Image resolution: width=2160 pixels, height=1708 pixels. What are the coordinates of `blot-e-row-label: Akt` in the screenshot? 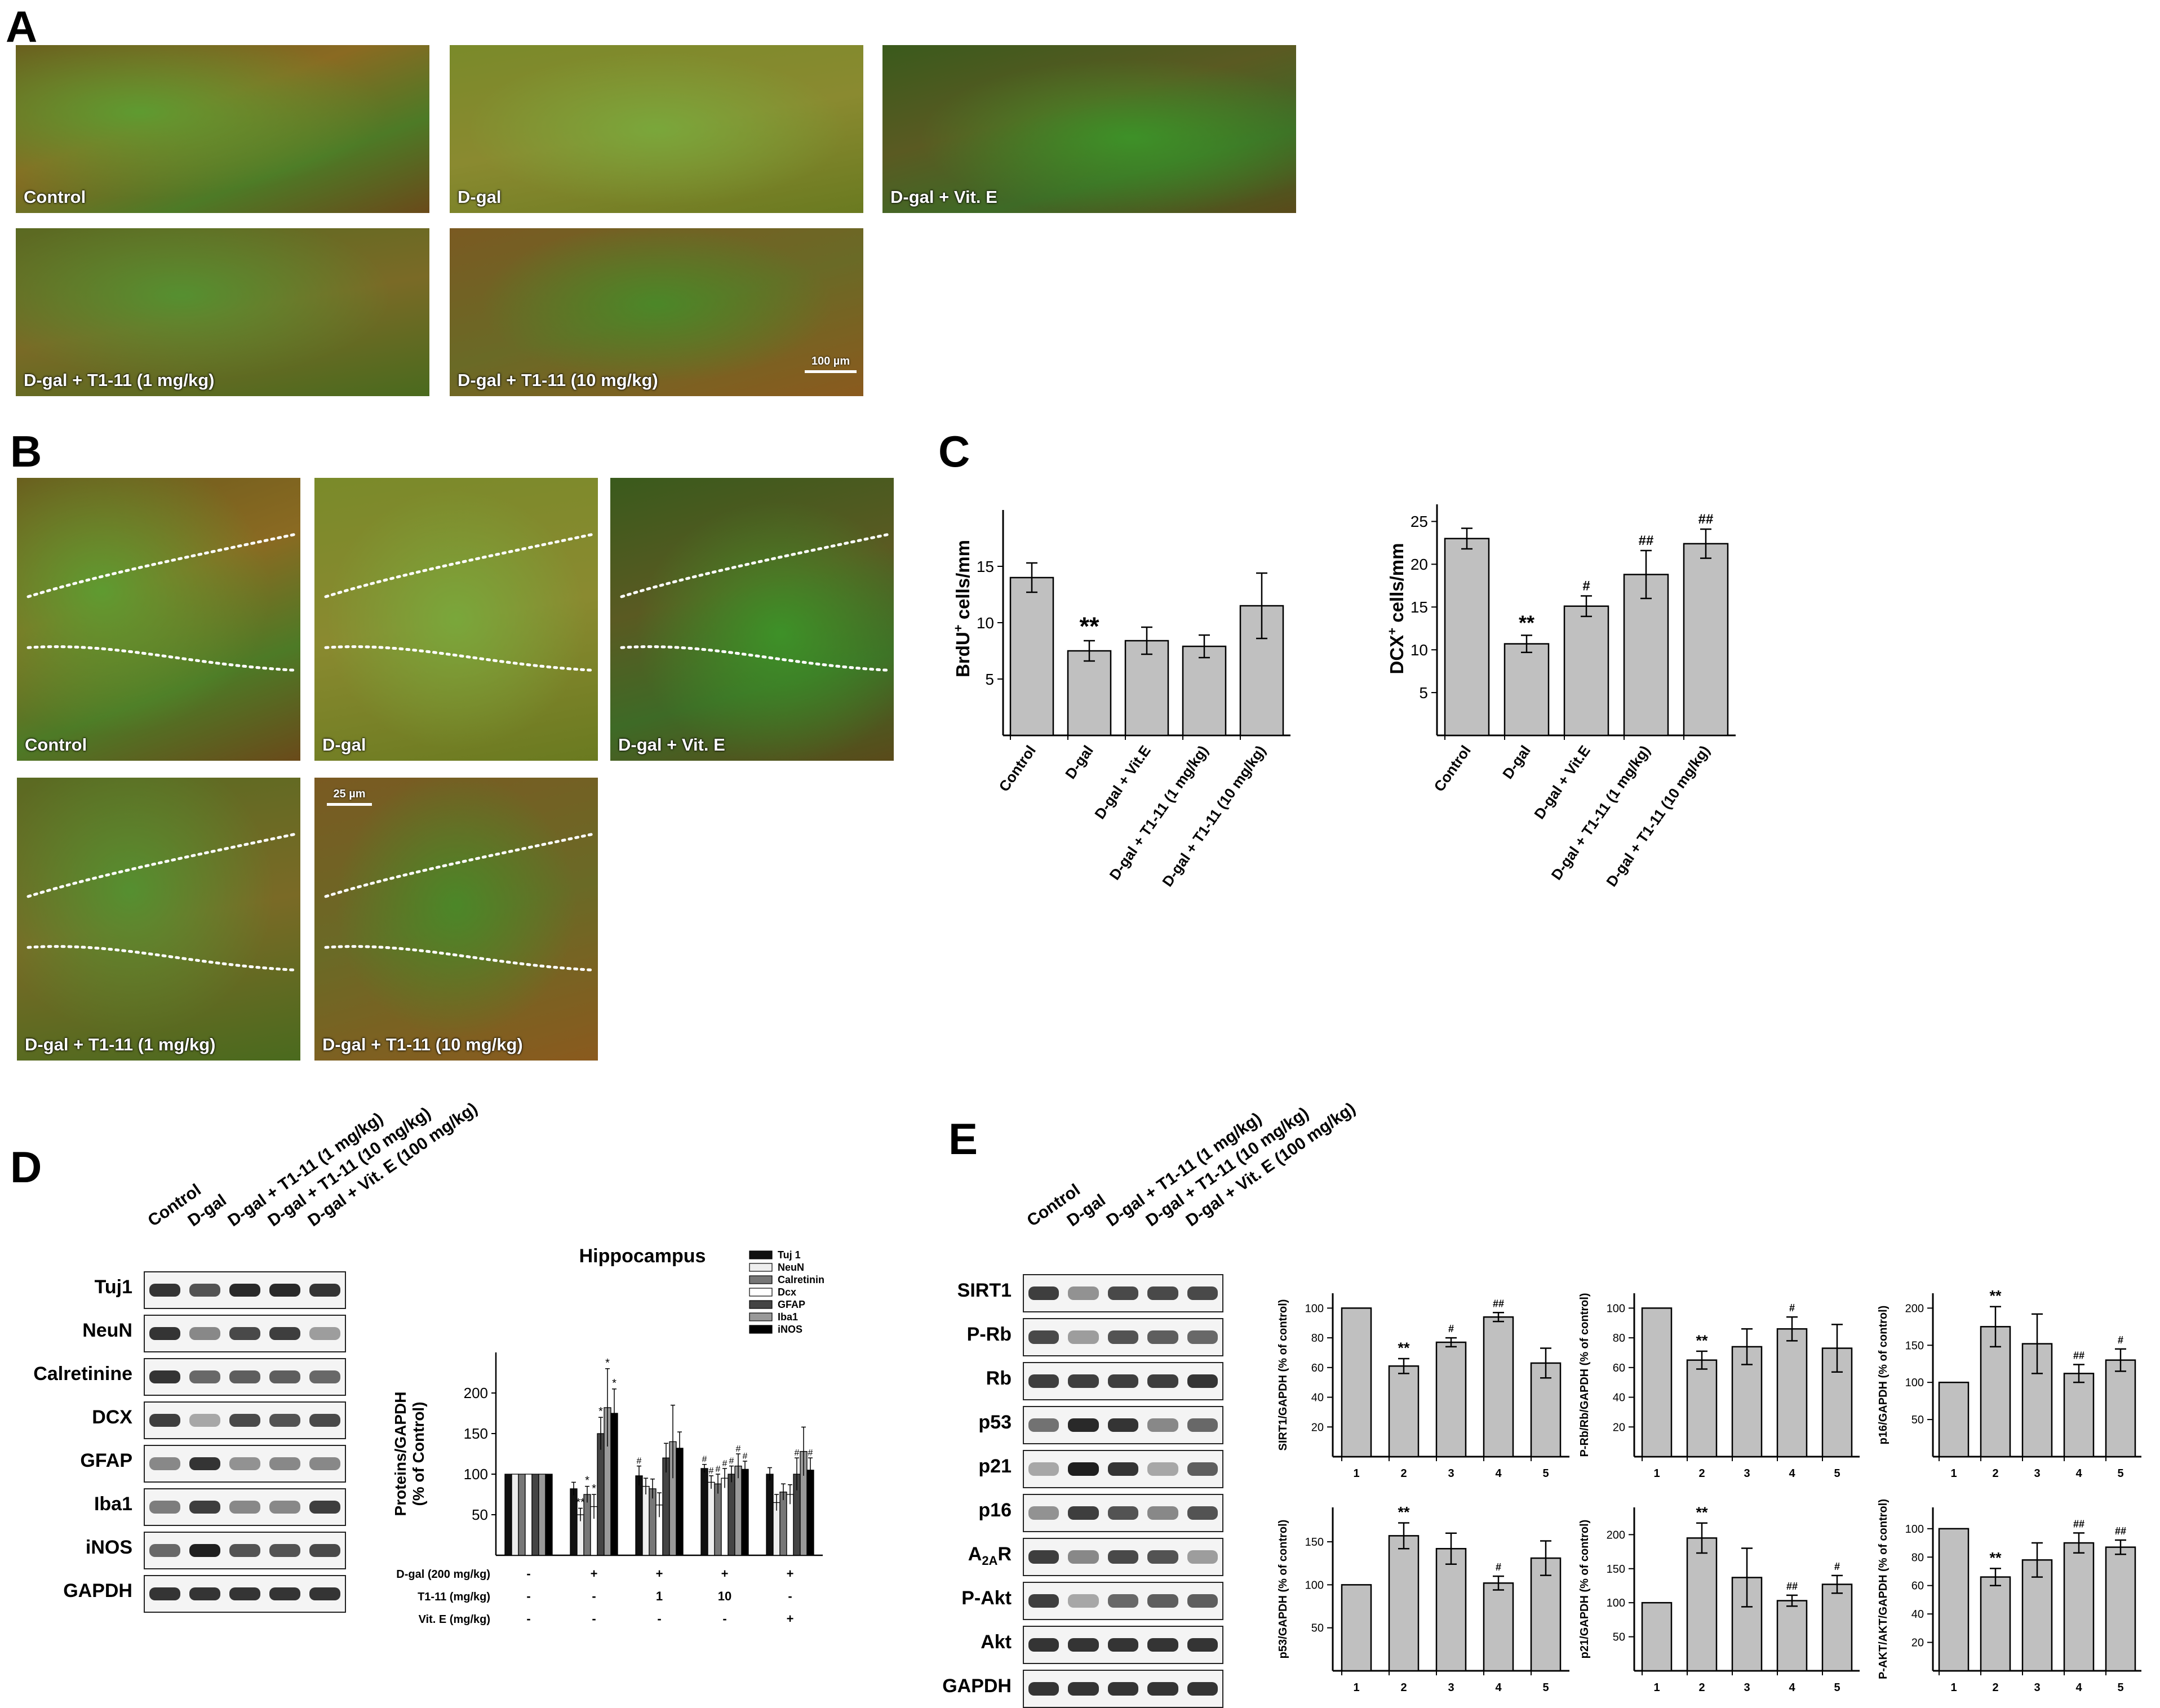 It's located at (997, 1642).